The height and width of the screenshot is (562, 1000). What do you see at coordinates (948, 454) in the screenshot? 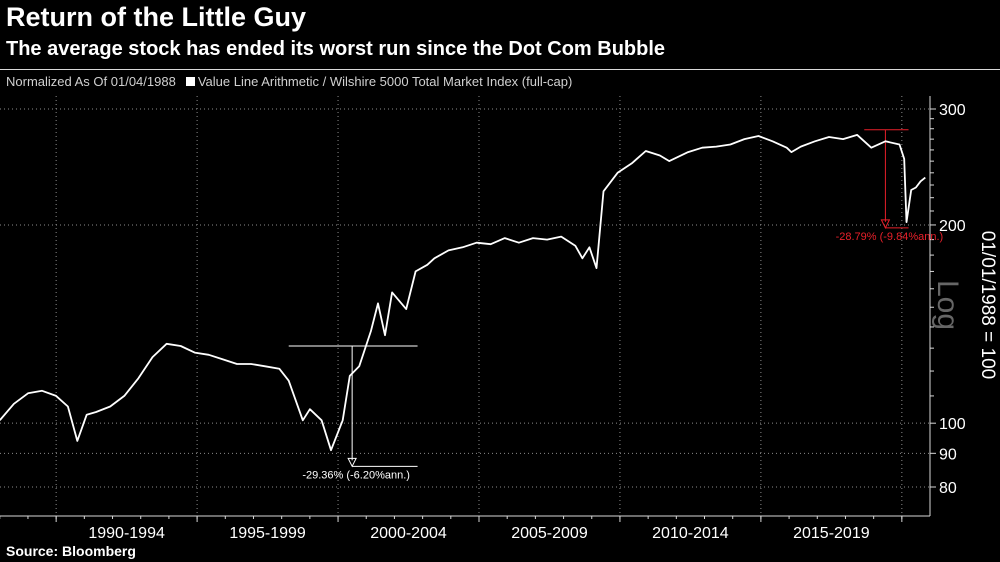
I see `y-tick-label-90: 90` at bounding box center [948, 454].